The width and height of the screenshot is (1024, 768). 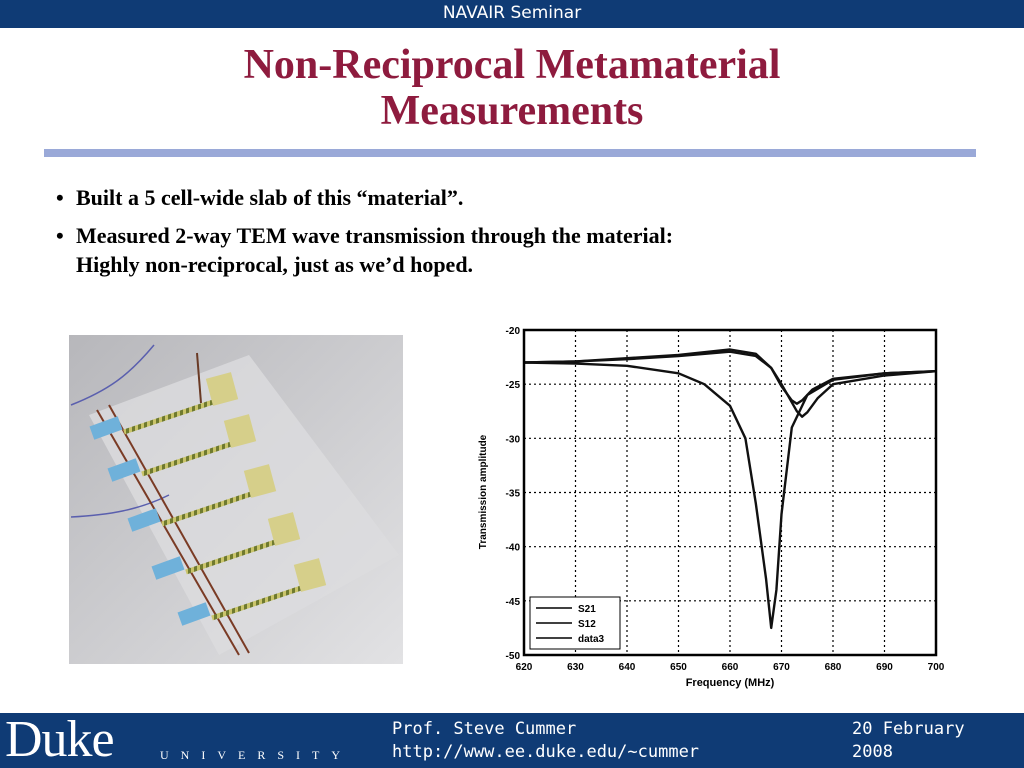 What do you see at coordinates (730, 384) in the screenshot?
I see `series-line-data3` at bounding box center [730, 384].